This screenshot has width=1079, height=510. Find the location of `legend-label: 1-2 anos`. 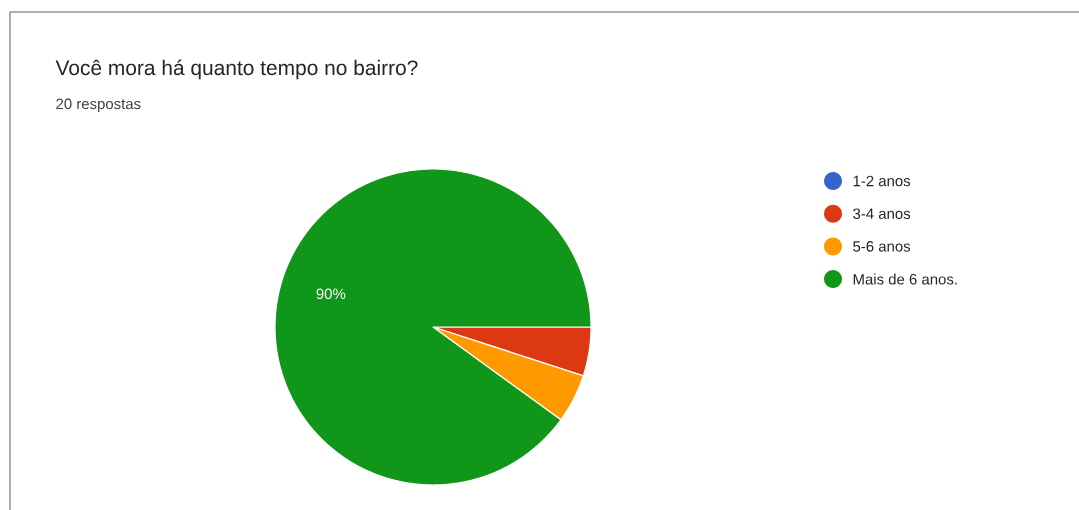

legend-label: 1-2 anos is located at coordinates (882, 181).